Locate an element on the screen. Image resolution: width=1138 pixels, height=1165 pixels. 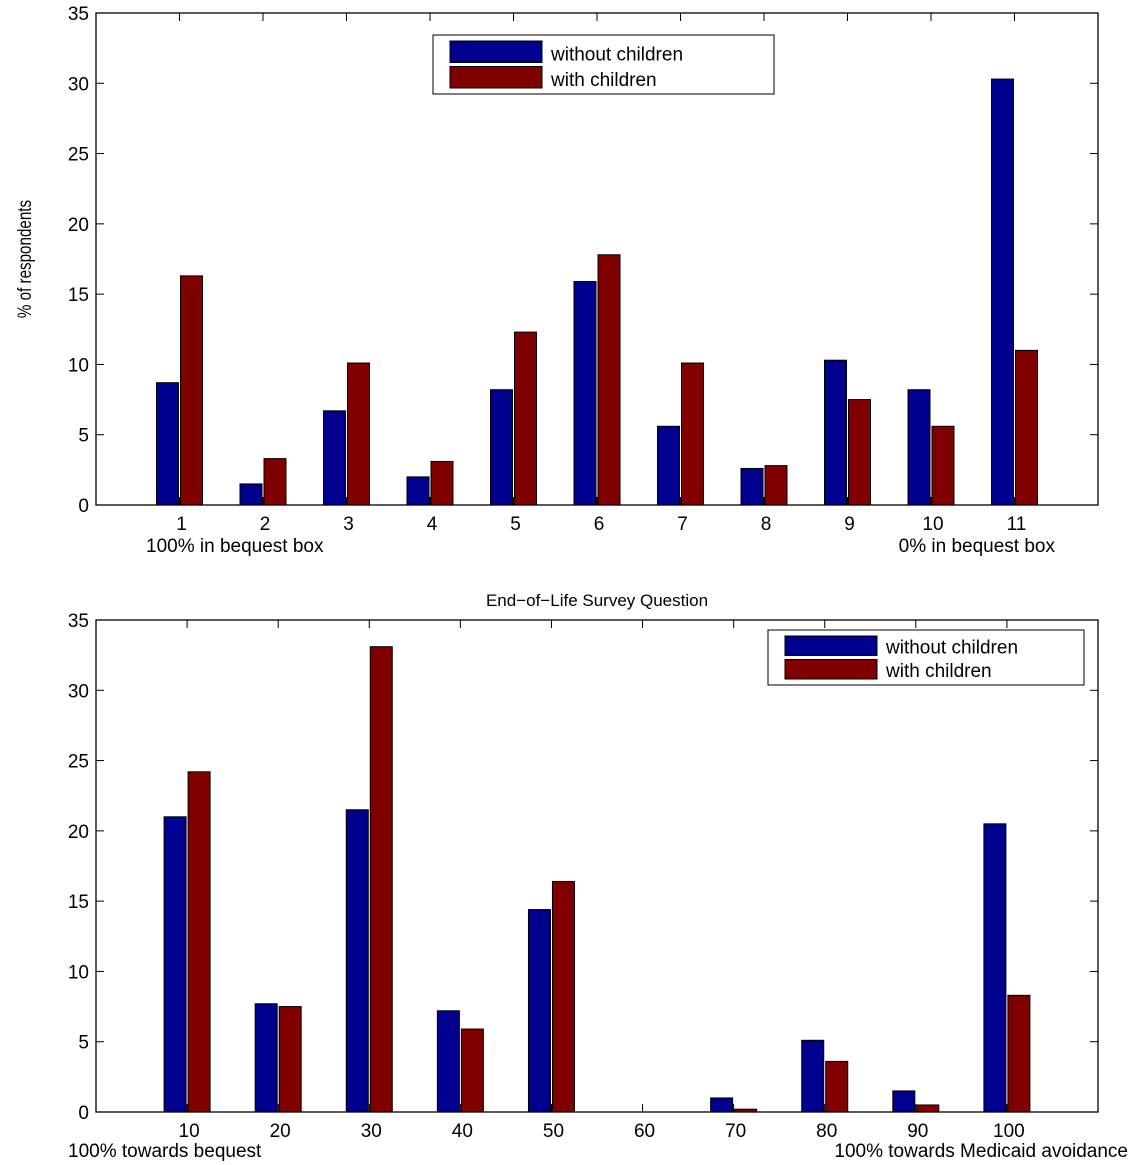
x-tick-label: 6 is located at coordinates (599, 524).